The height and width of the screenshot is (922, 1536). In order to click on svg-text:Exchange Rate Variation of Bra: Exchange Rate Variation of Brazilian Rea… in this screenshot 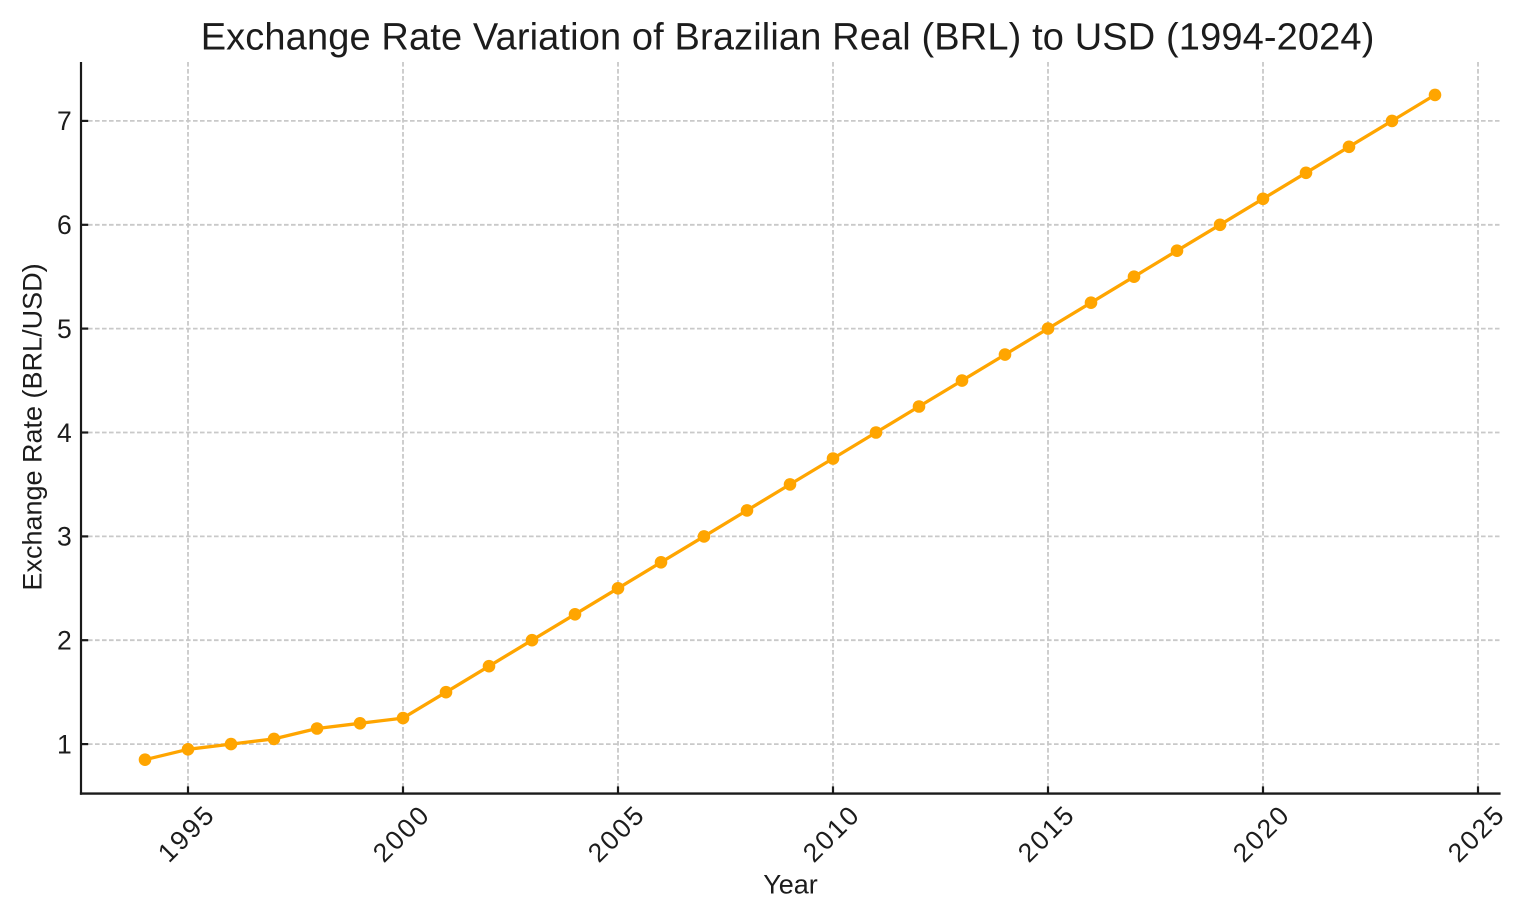, I will do `click(788, 38)`.